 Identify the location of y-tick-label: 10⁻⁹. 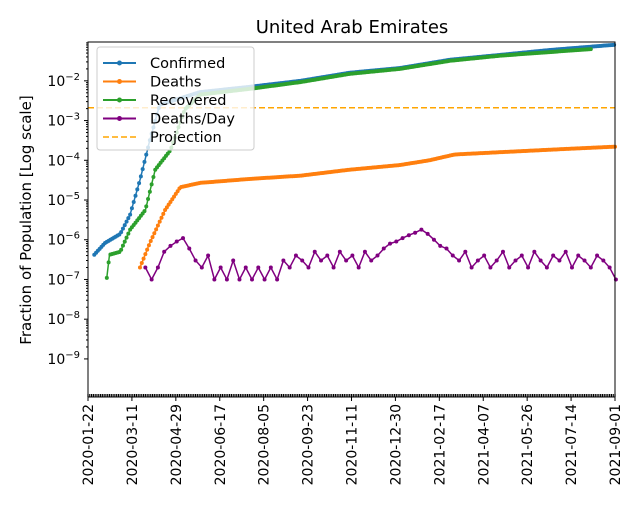
(63, 359).